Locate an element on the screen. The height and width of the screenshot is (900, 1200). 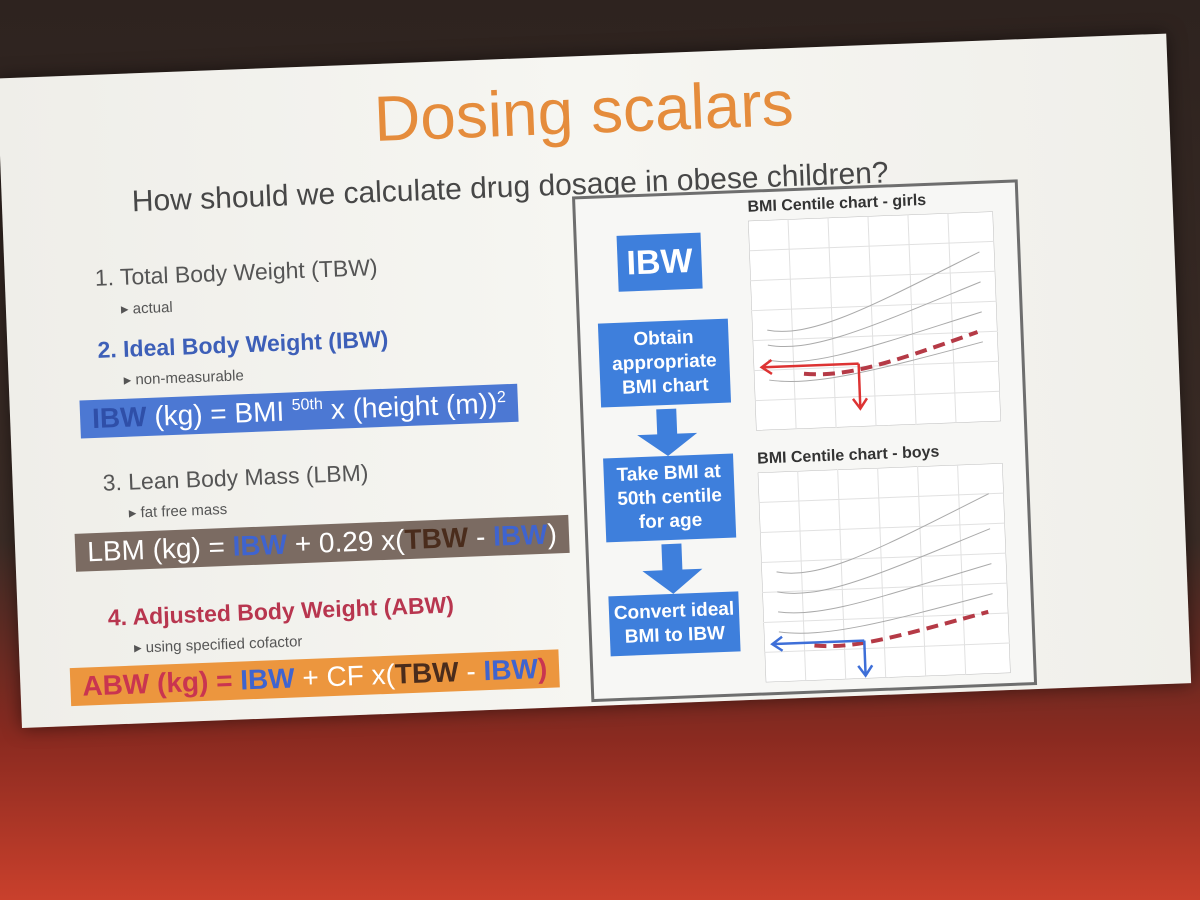
formula-part: x (height (m)) is located at coordinates (410, 406).